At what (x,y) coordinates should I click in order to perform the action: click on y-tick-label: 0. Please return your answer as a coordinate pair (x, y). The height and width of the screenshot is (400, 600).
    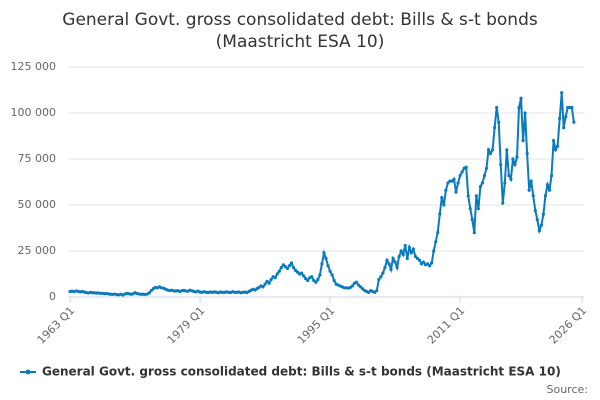
    Looking at the image, I should click on (52, 296).